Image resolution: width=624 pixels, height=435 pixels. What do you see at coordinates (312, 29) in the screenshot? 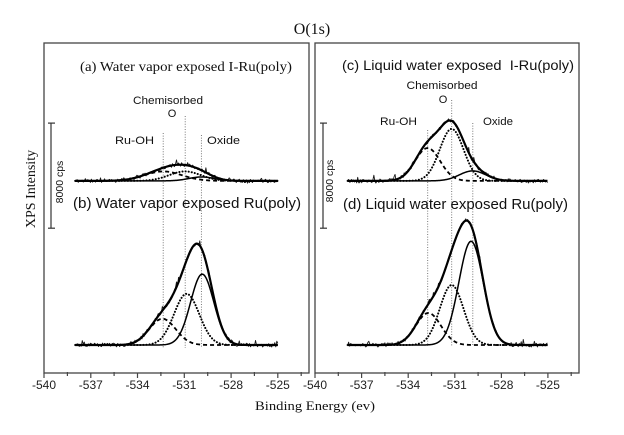
I see `chart-title: O(1s)` at bounding box center [312, 29].